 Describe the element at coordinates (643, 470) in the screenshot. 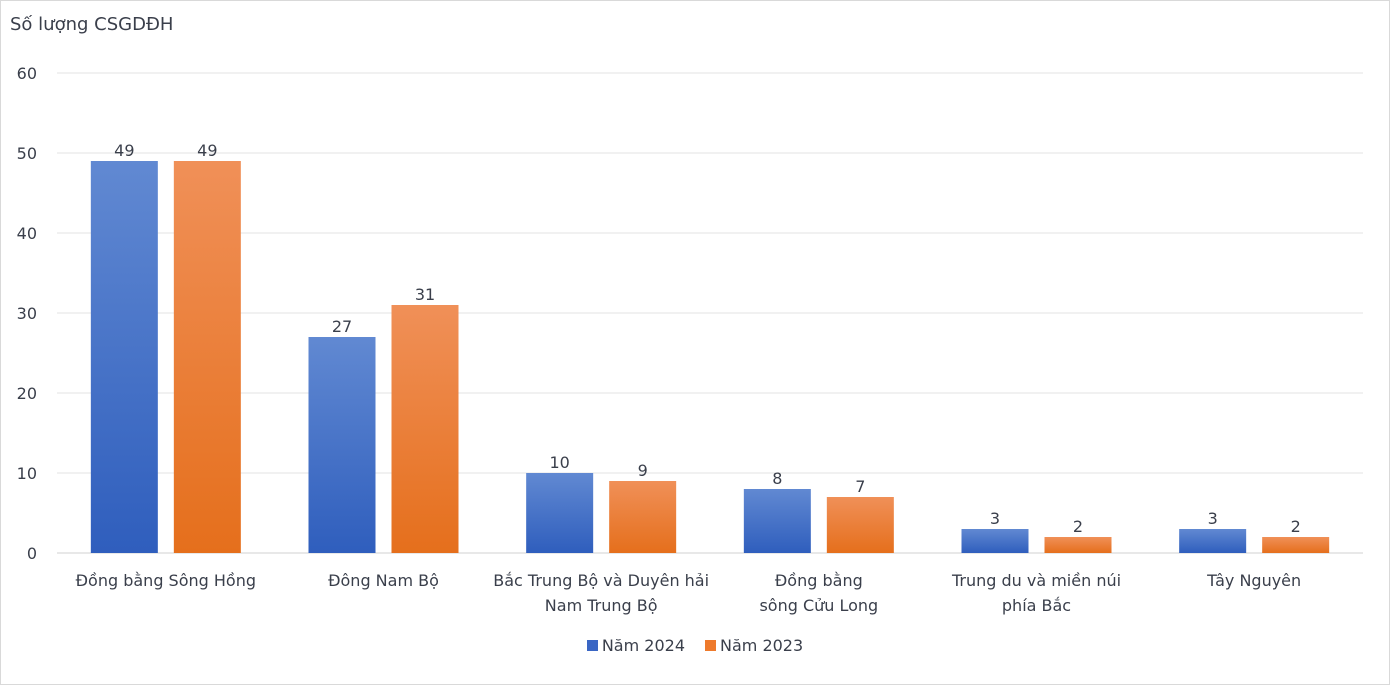

I see `data-label: 9` at that location.